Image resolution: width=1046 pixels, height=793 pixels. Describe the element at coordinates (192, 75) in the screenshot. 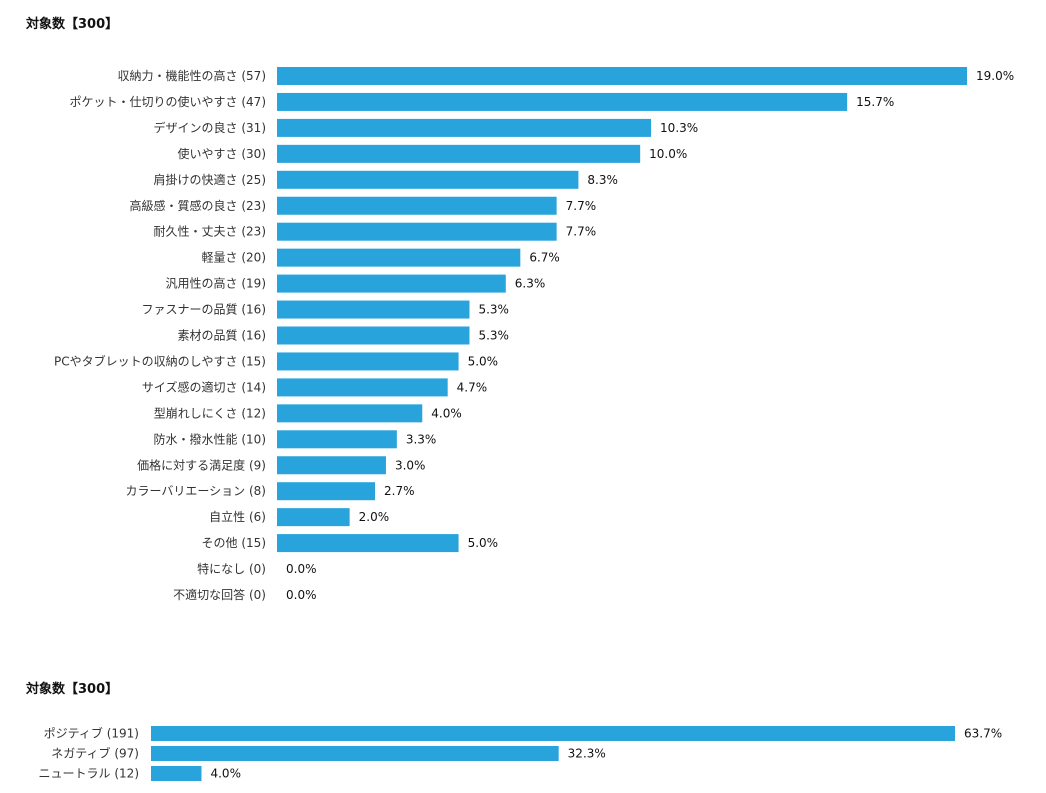

I see `chart1-category-label: 収納力・機能性の高さ (57)` at that location.